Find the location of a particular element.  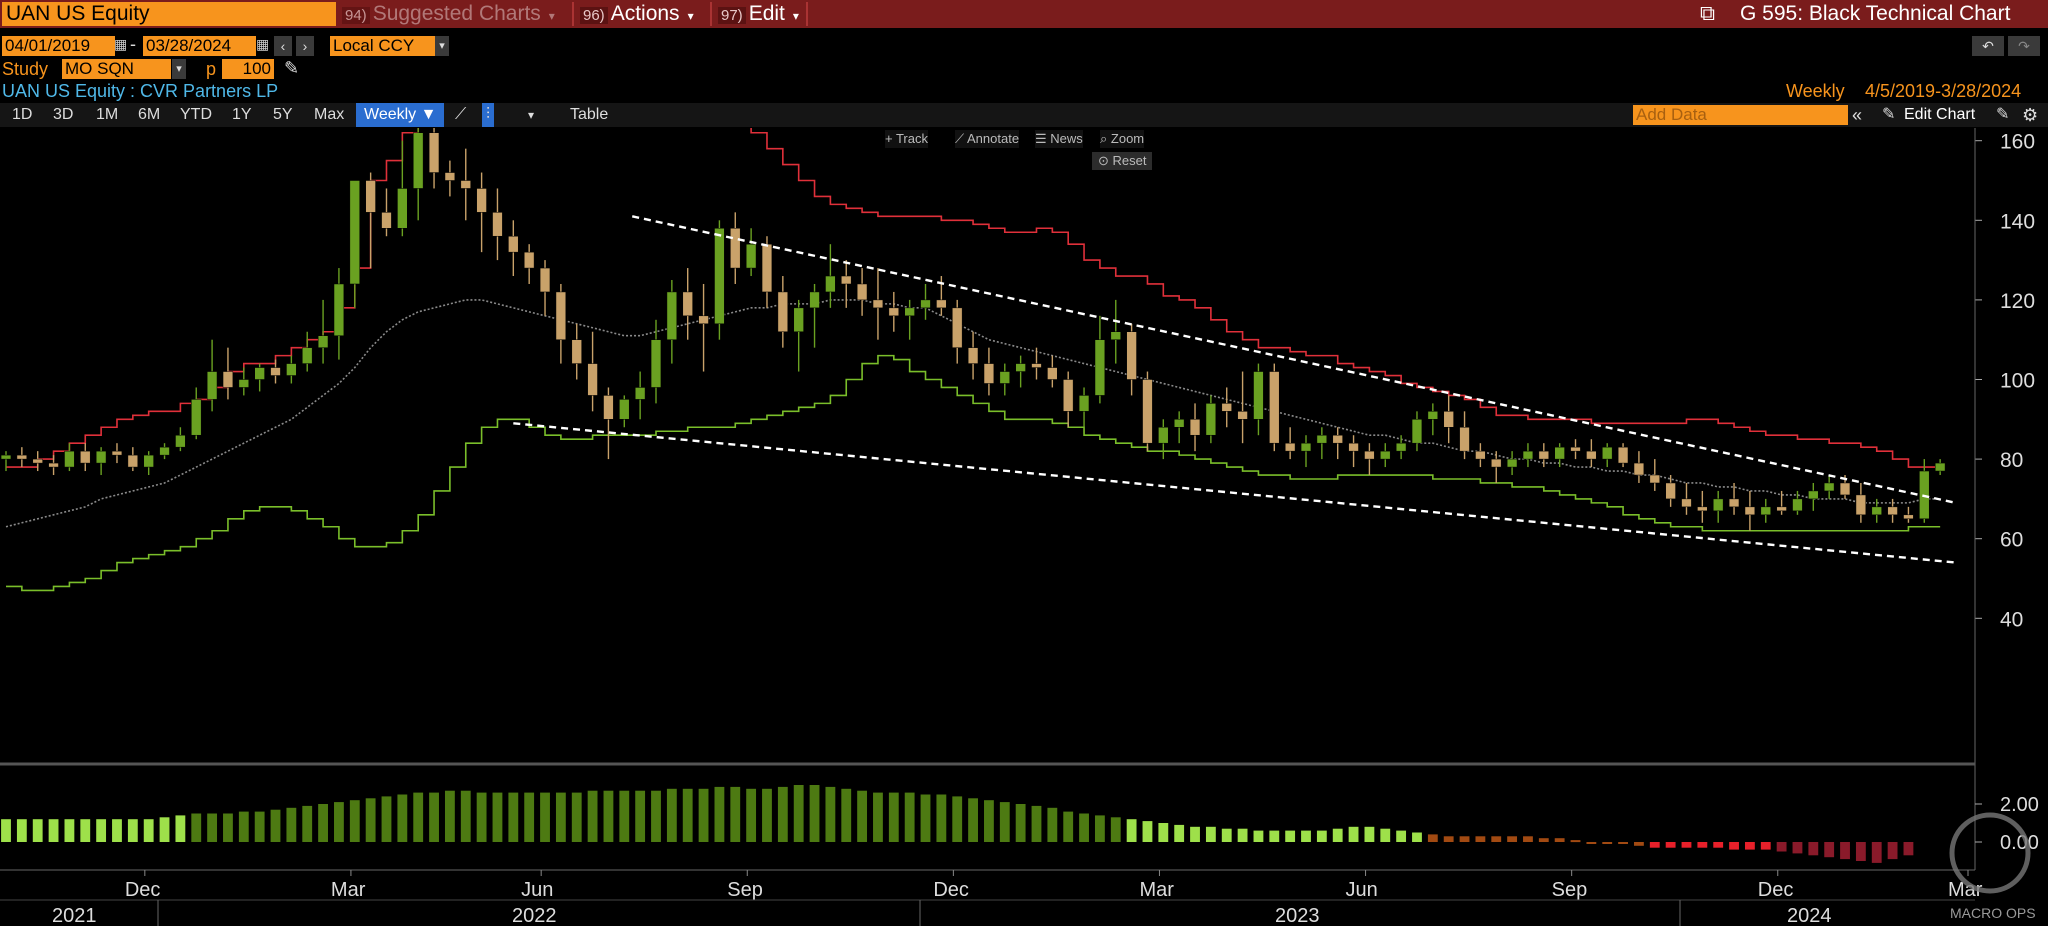

edit-menu: 97) Edit ▾ is located at coordinates (758, 14).